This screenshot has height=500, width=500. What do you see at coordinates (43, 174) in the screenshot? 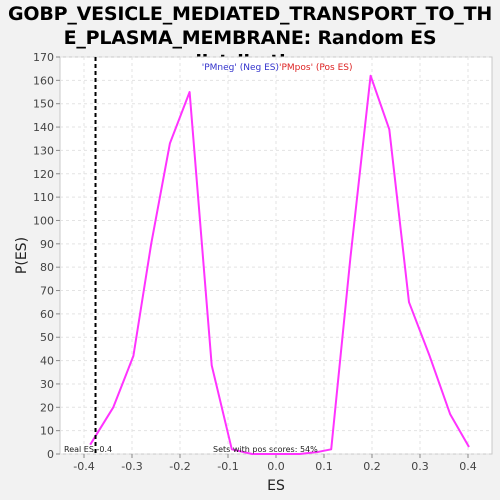
I see `y-tick-label: 120` at bounding box center [43, 174].